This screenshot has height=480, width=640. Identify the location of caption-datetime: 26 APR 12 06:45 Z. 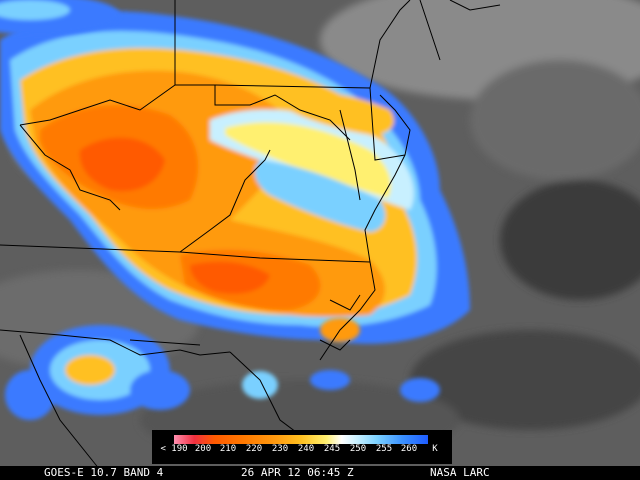
(297, 472).